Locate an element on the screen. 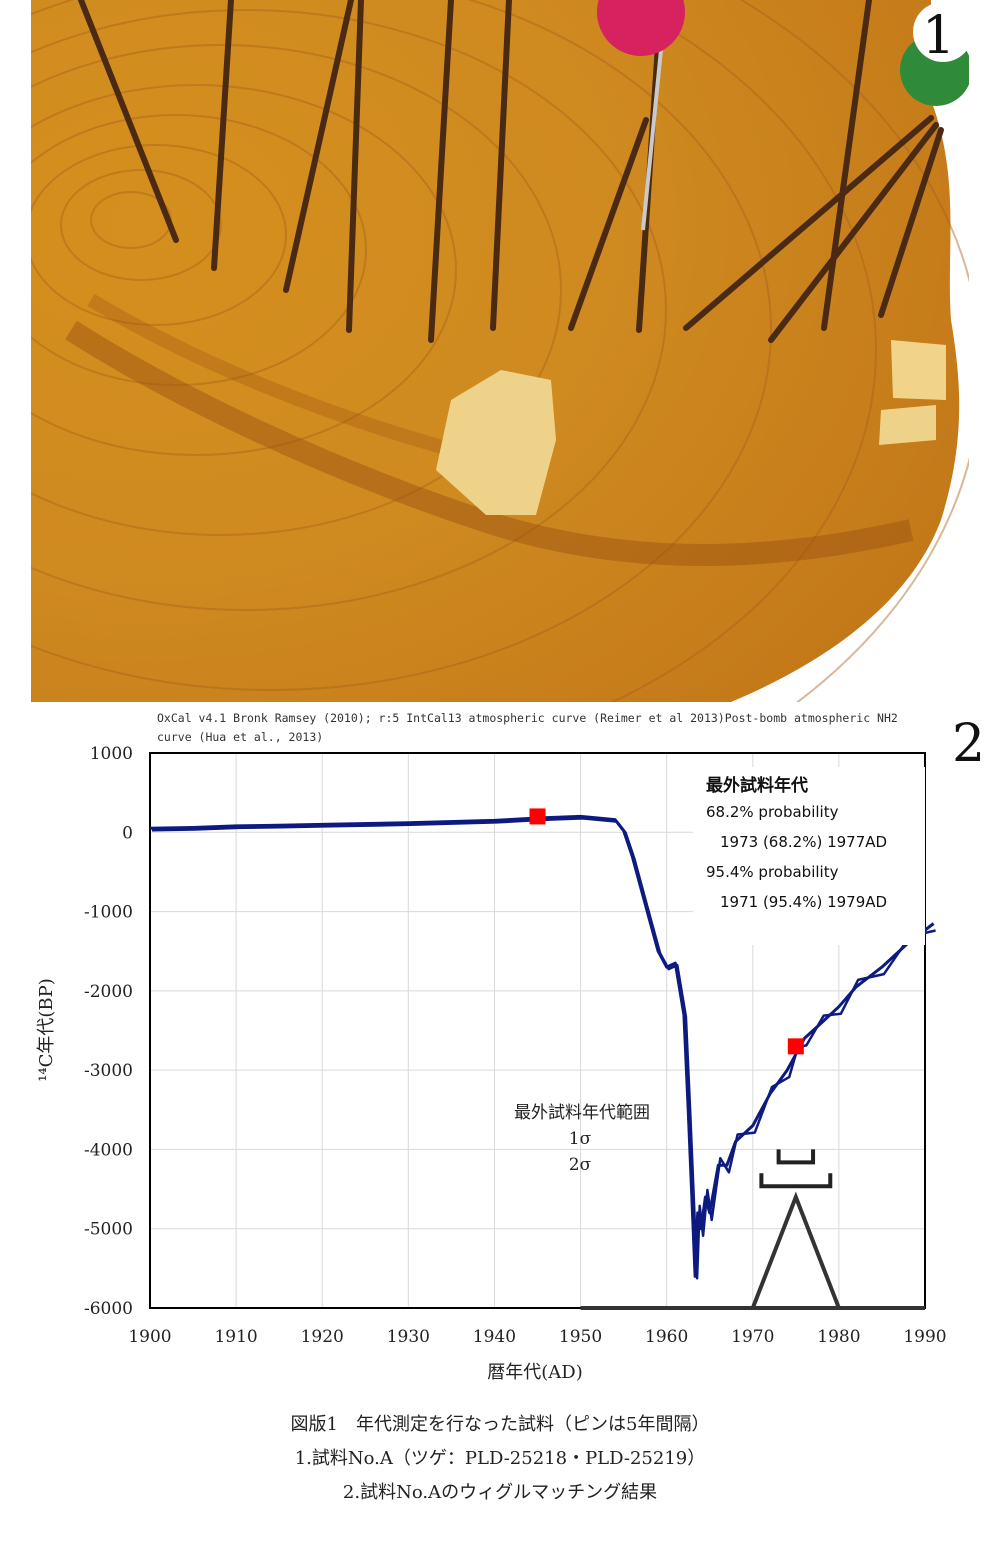 Image resolution: width=1000 pixels, height=1543 pixels. x-tick-label: 1960 is located at coordinates (666, 1337).